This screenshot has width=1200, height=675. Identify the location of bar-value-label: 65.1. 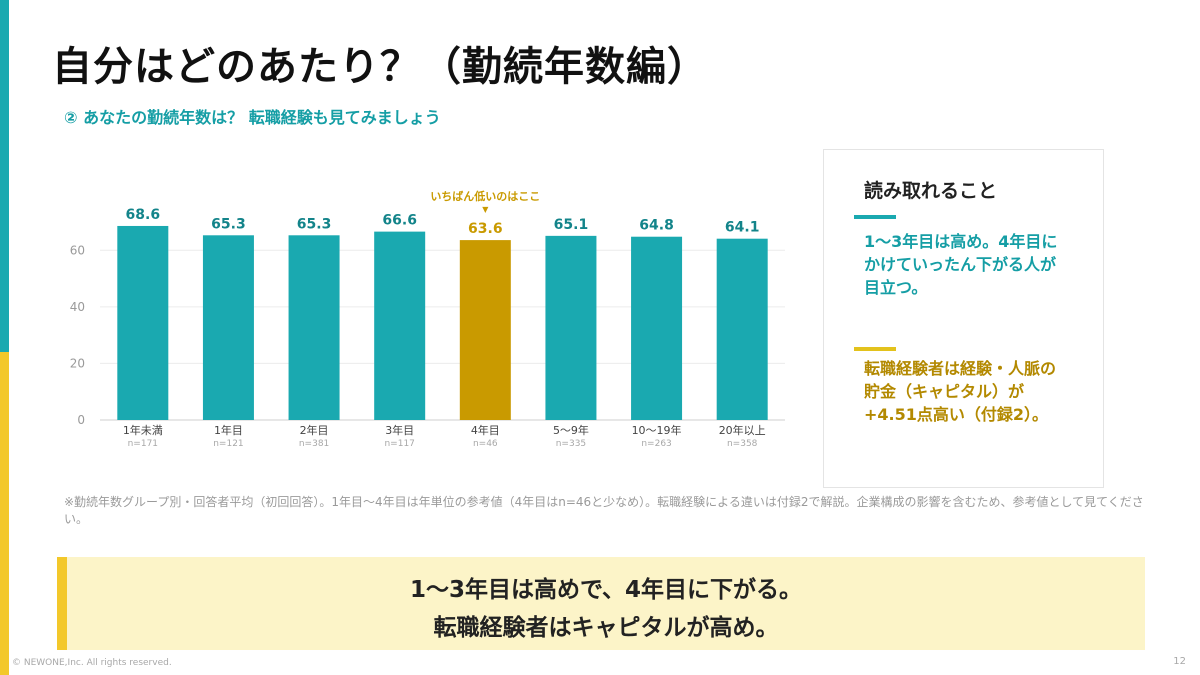
(571, 225).